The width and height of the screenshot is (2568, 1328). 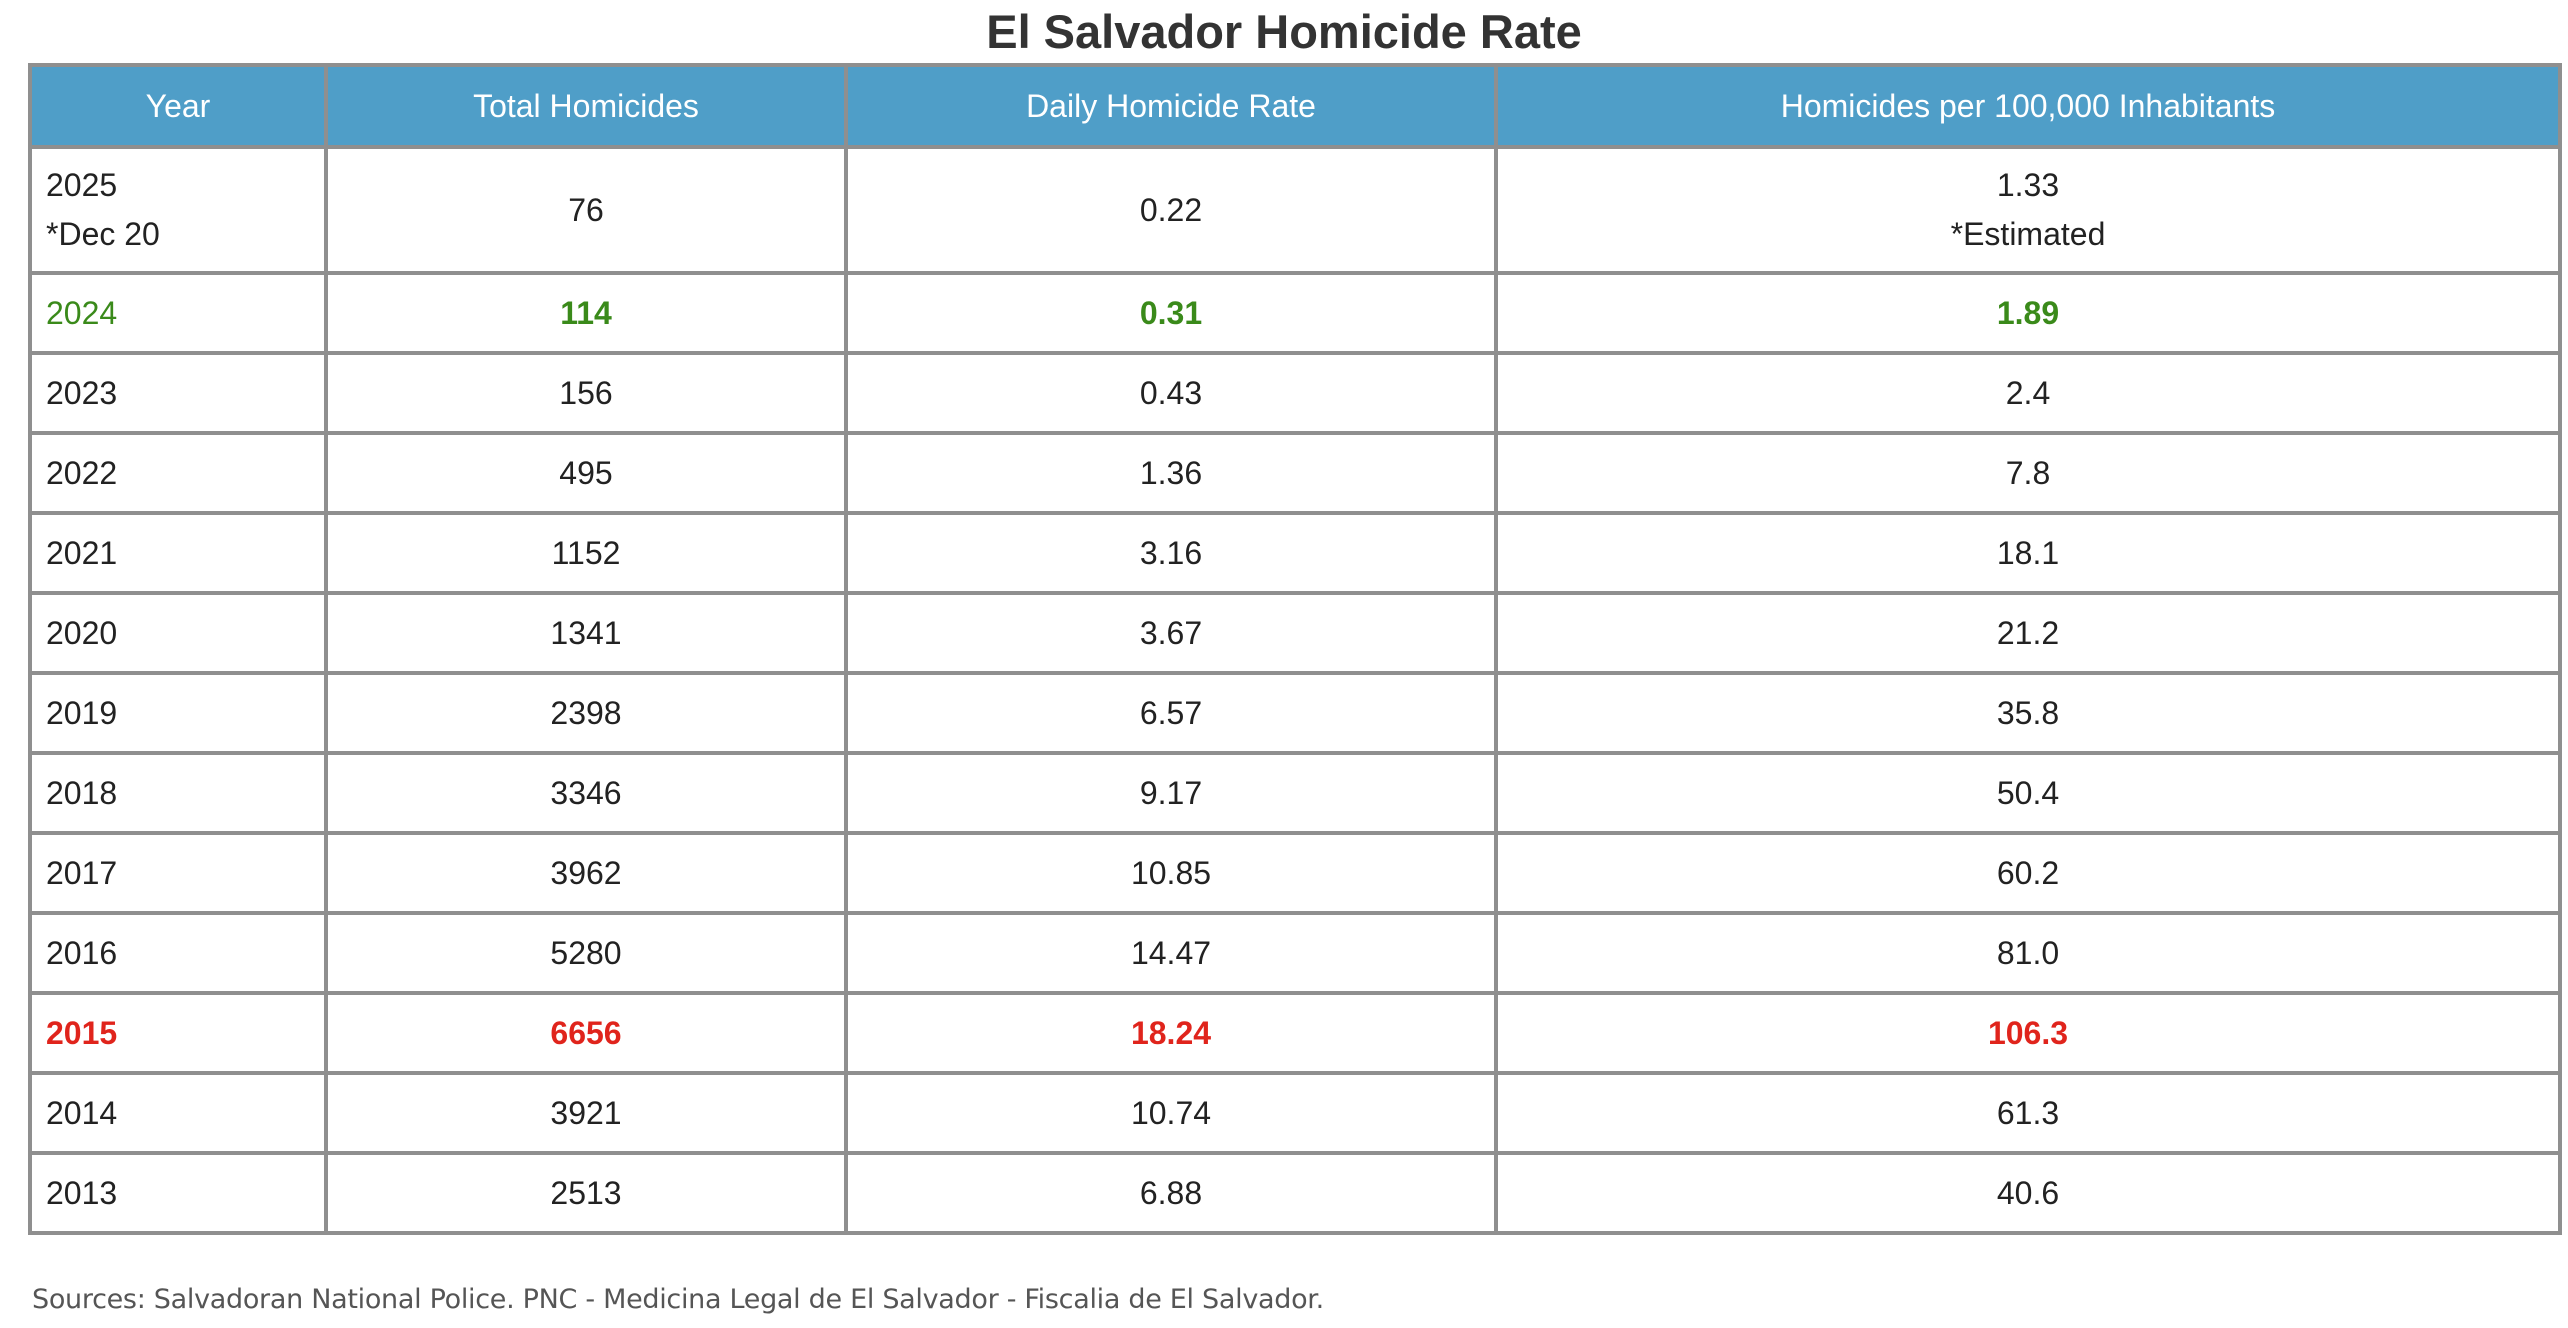 I want to click on per100k-cell: 81.0, so click(x=2028, y=953).